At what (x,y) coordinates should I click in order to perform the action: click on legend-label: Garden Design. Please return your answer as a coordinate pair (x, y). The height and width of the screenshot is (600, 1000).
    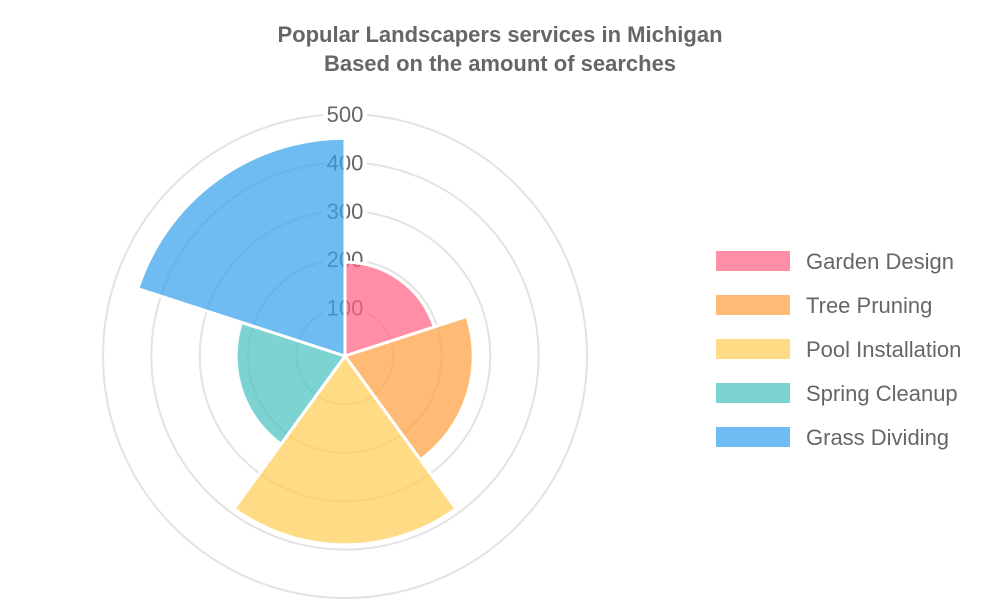
    Looking at the image, I should click on (880, 261).